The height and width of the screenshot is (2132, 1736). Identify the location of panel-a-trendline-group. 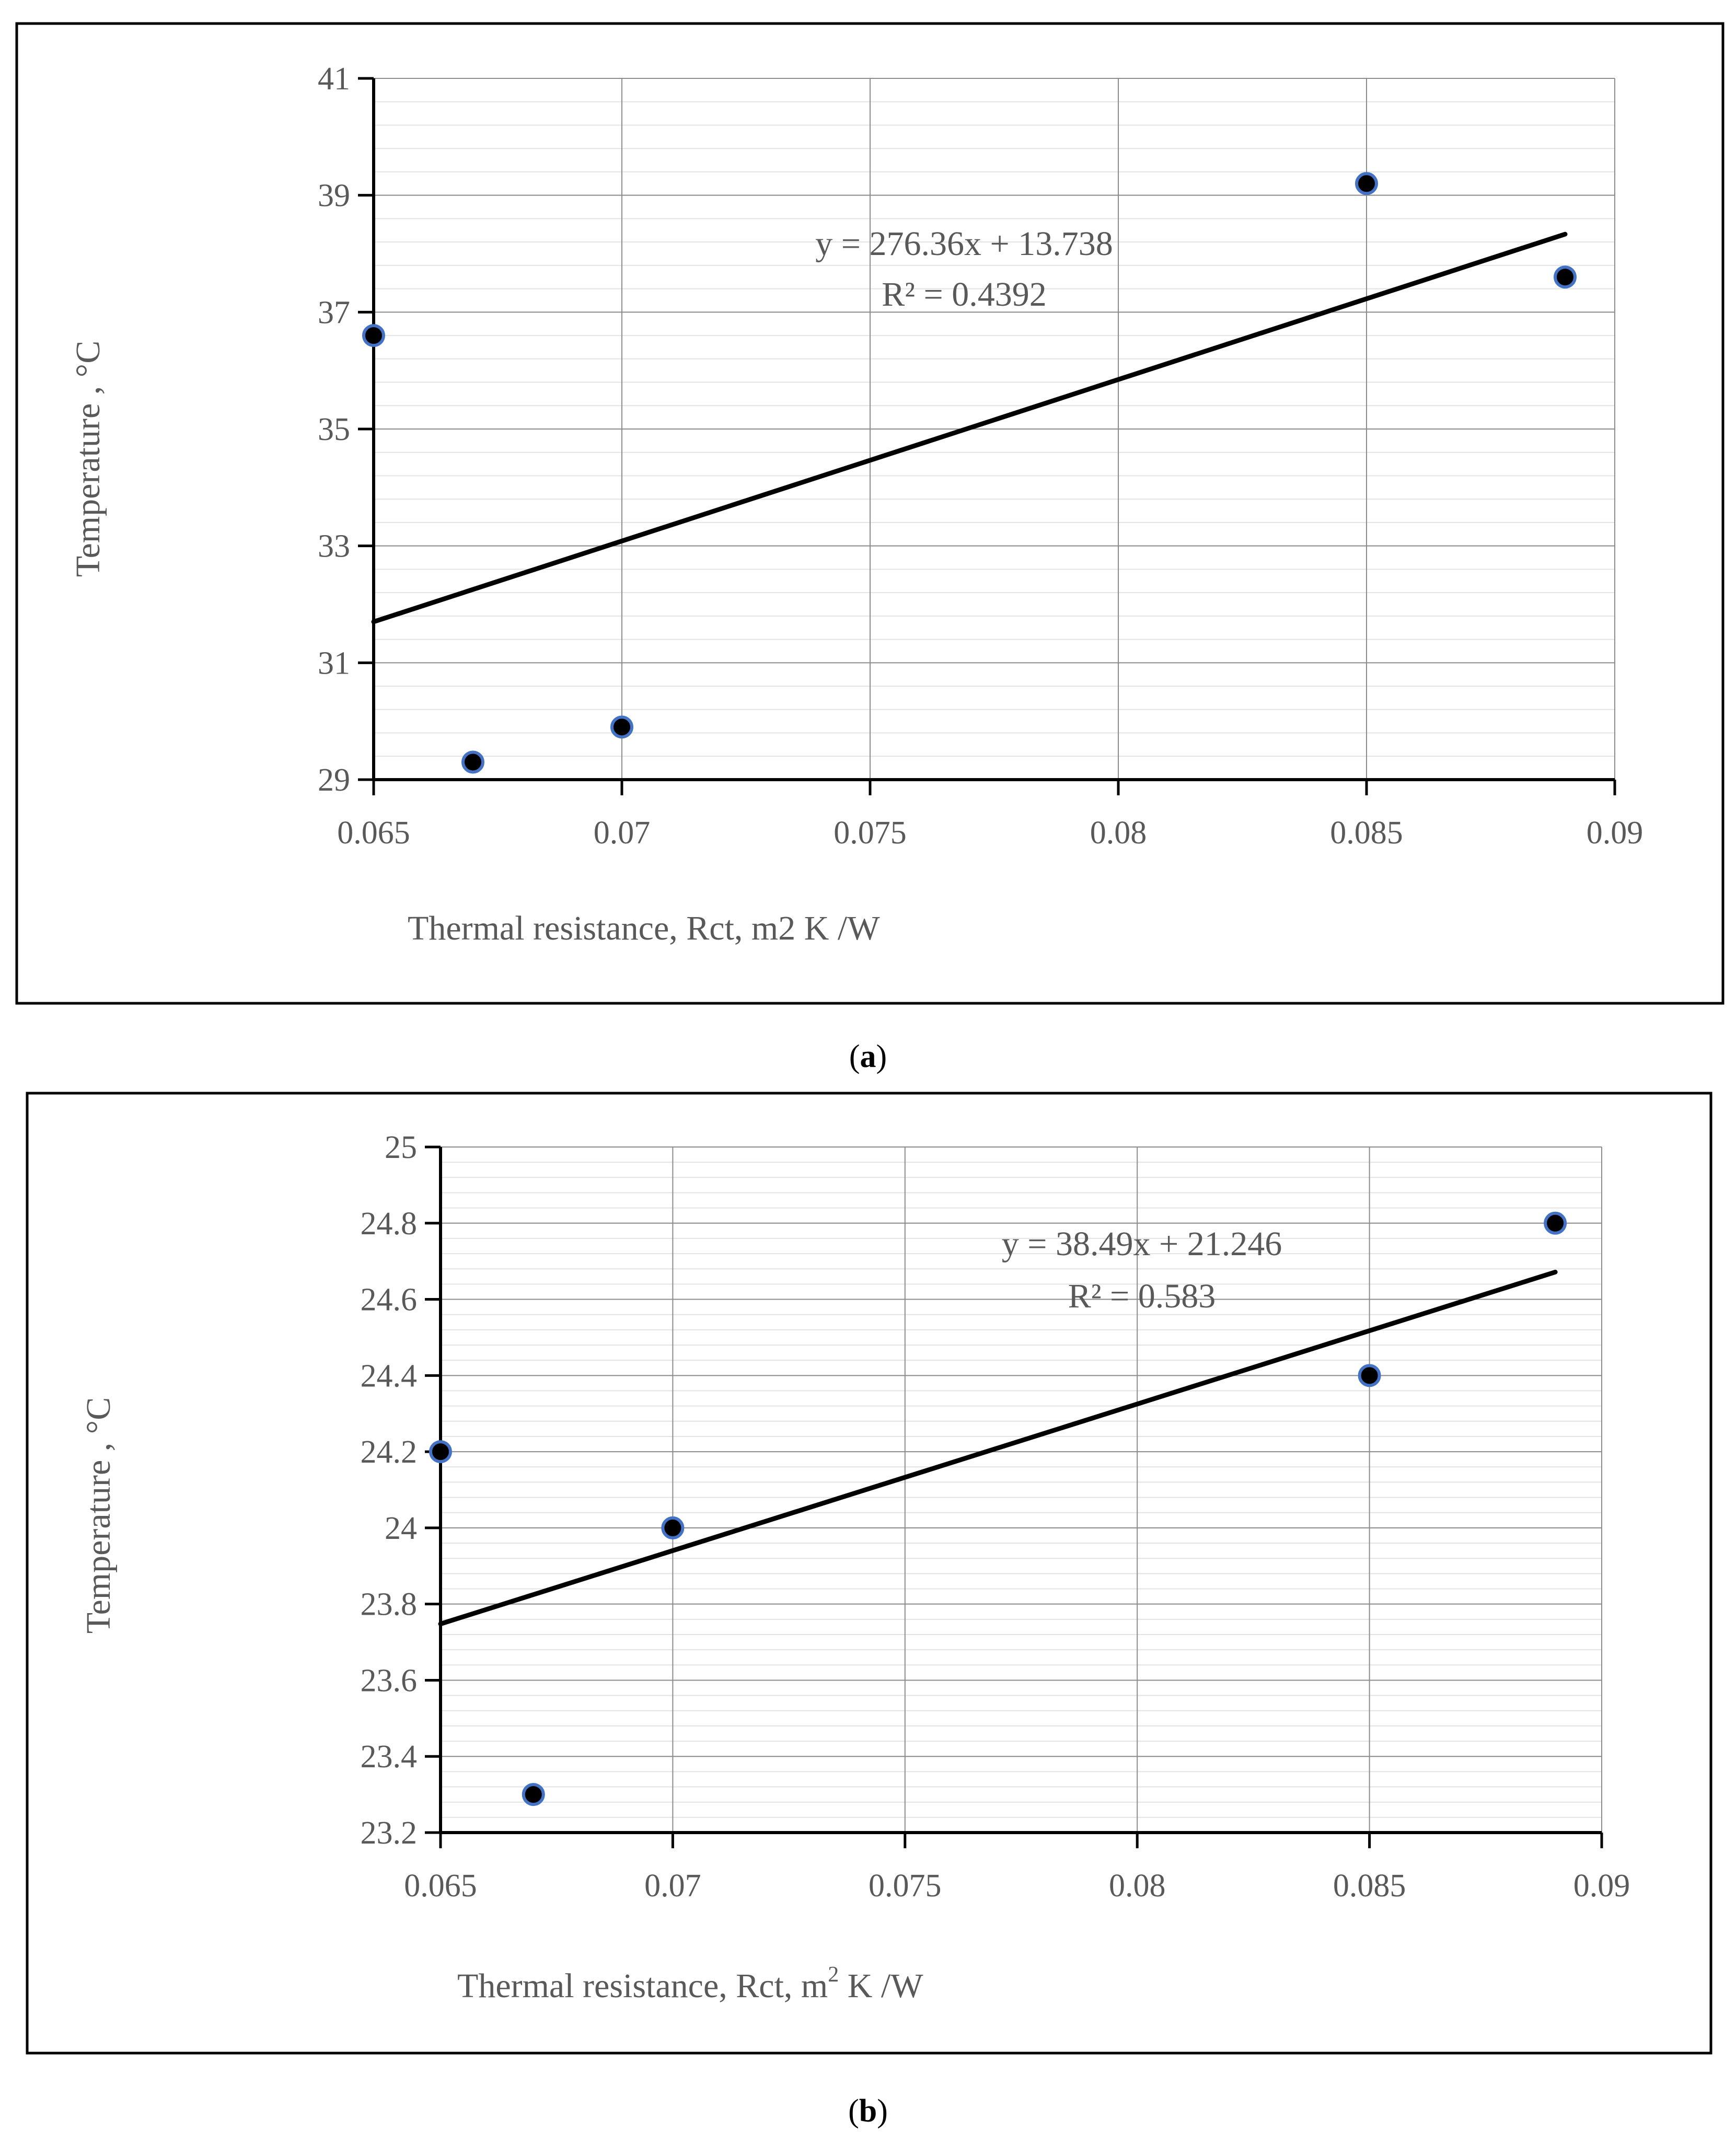
(969, 427).